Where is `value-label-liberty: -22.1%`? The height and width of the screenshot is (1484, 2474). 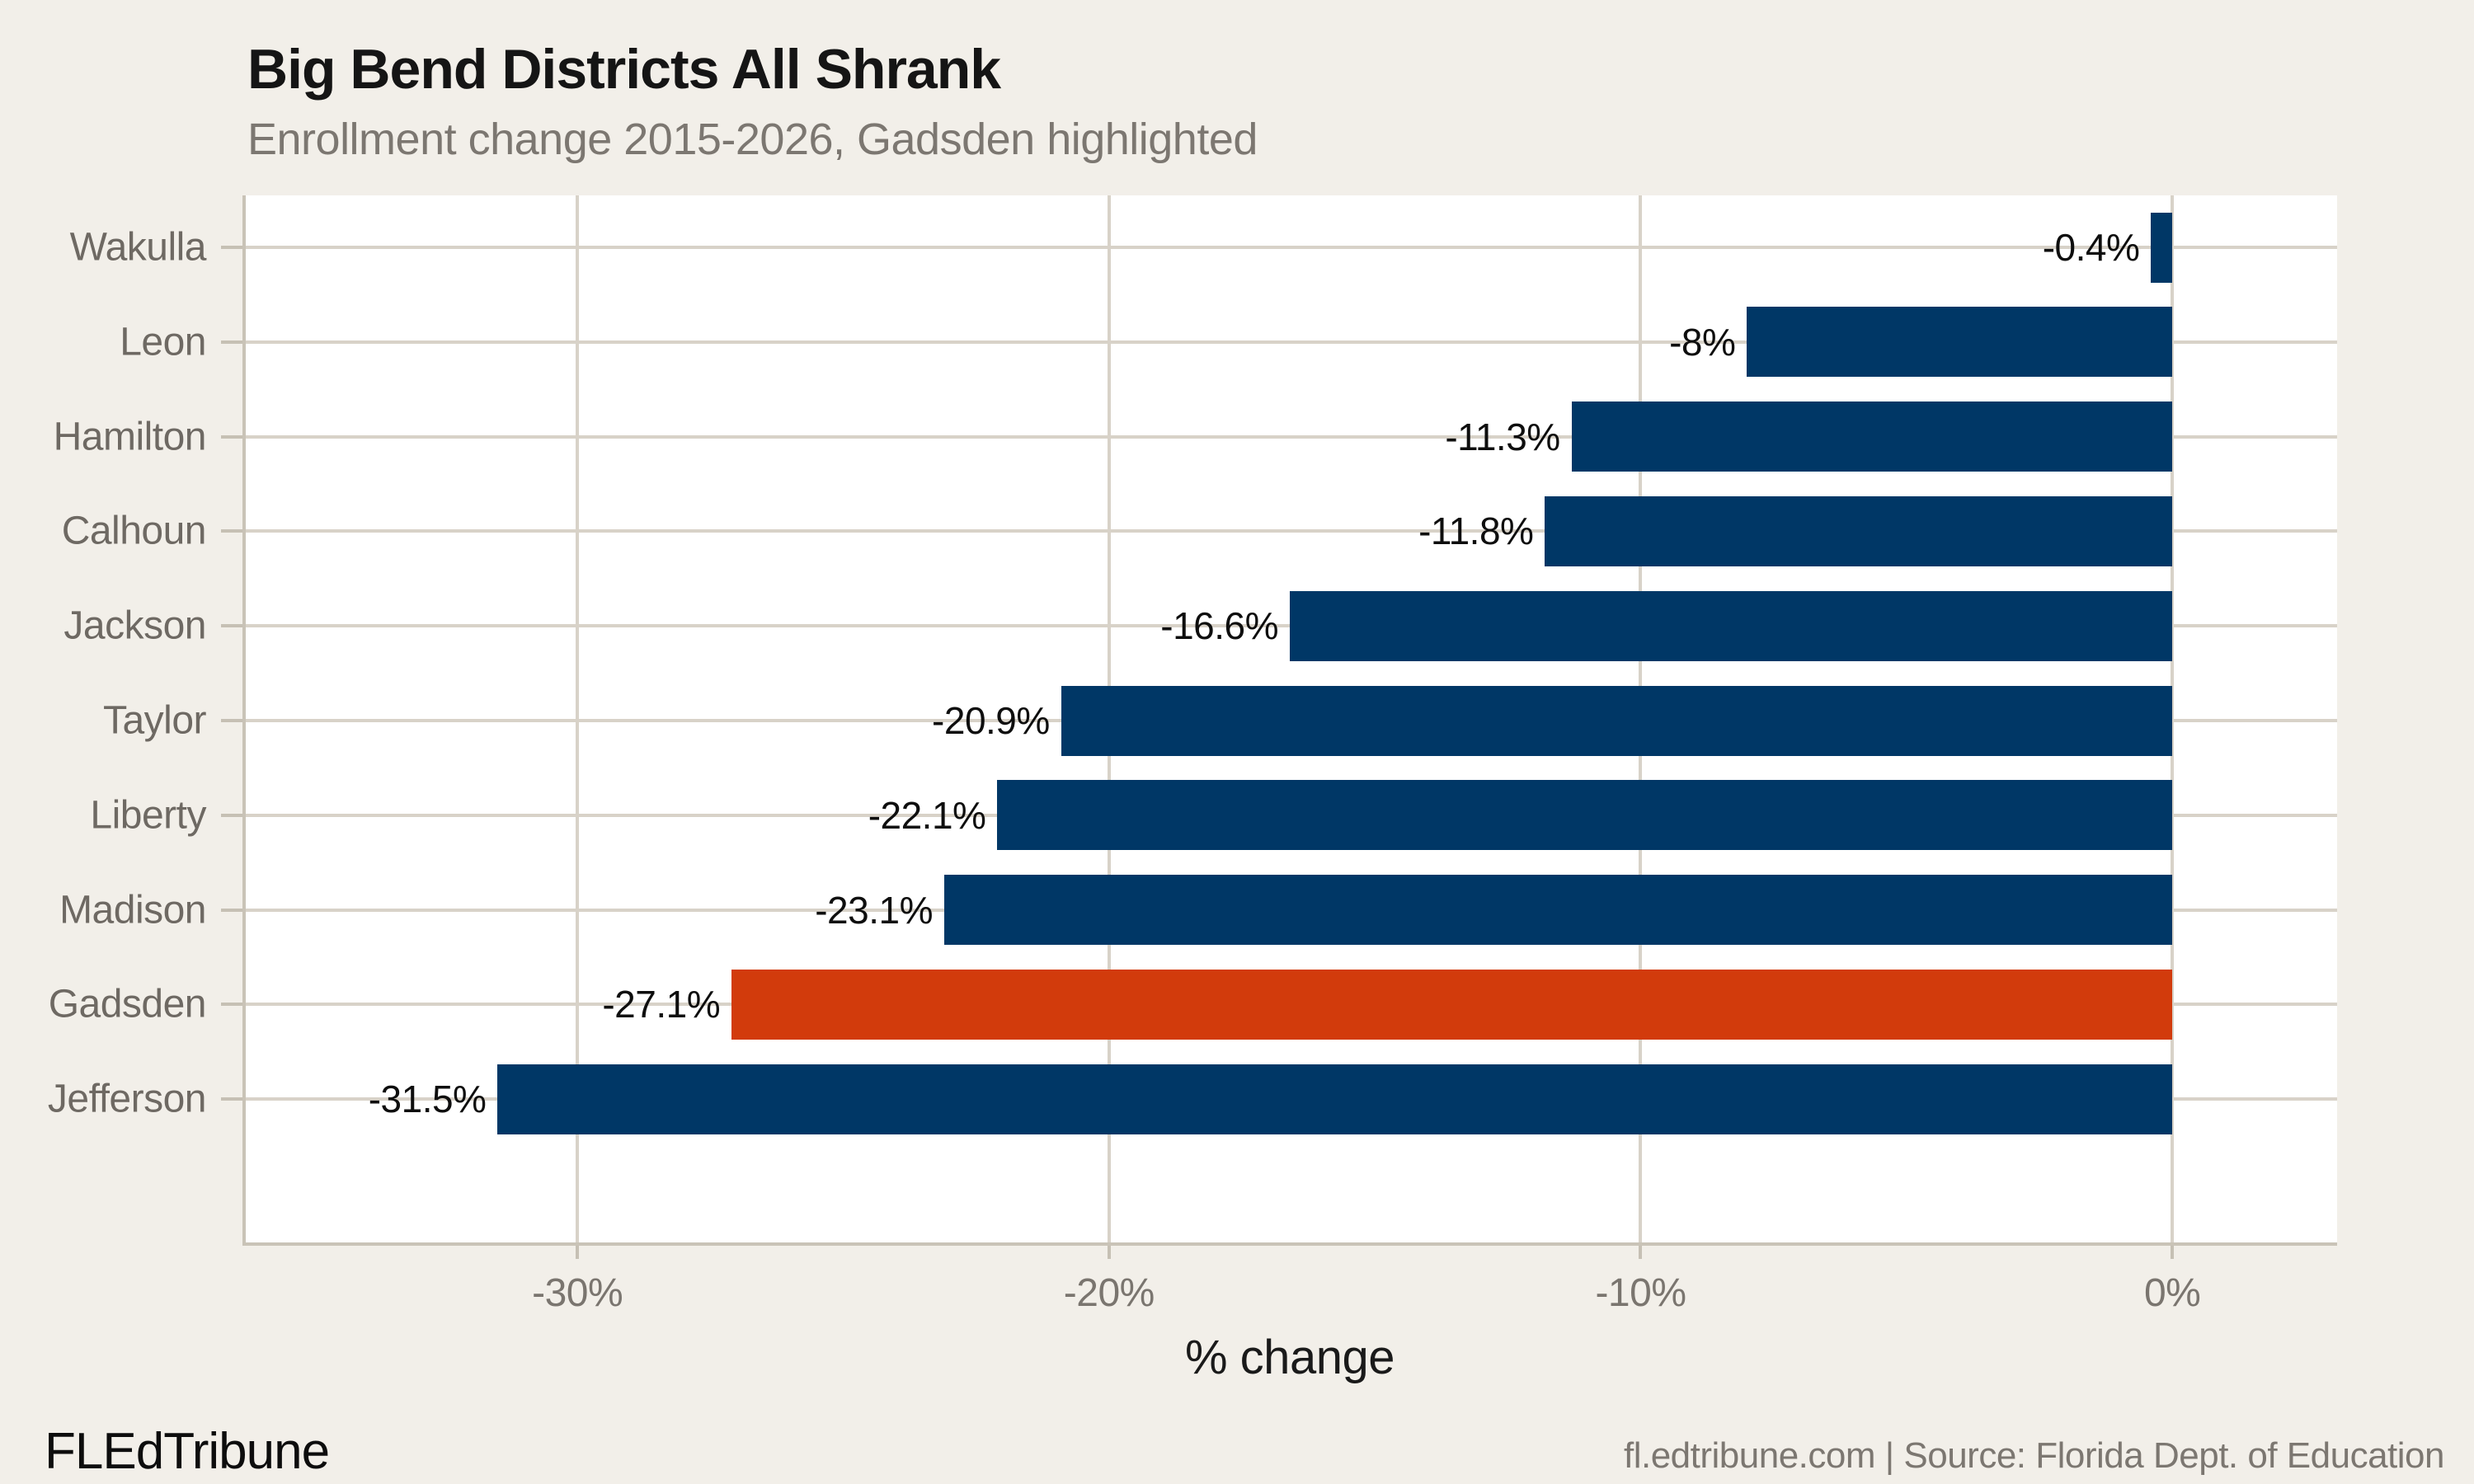
value-label-liberty: -22.1% is located at coordinates (927, 815).